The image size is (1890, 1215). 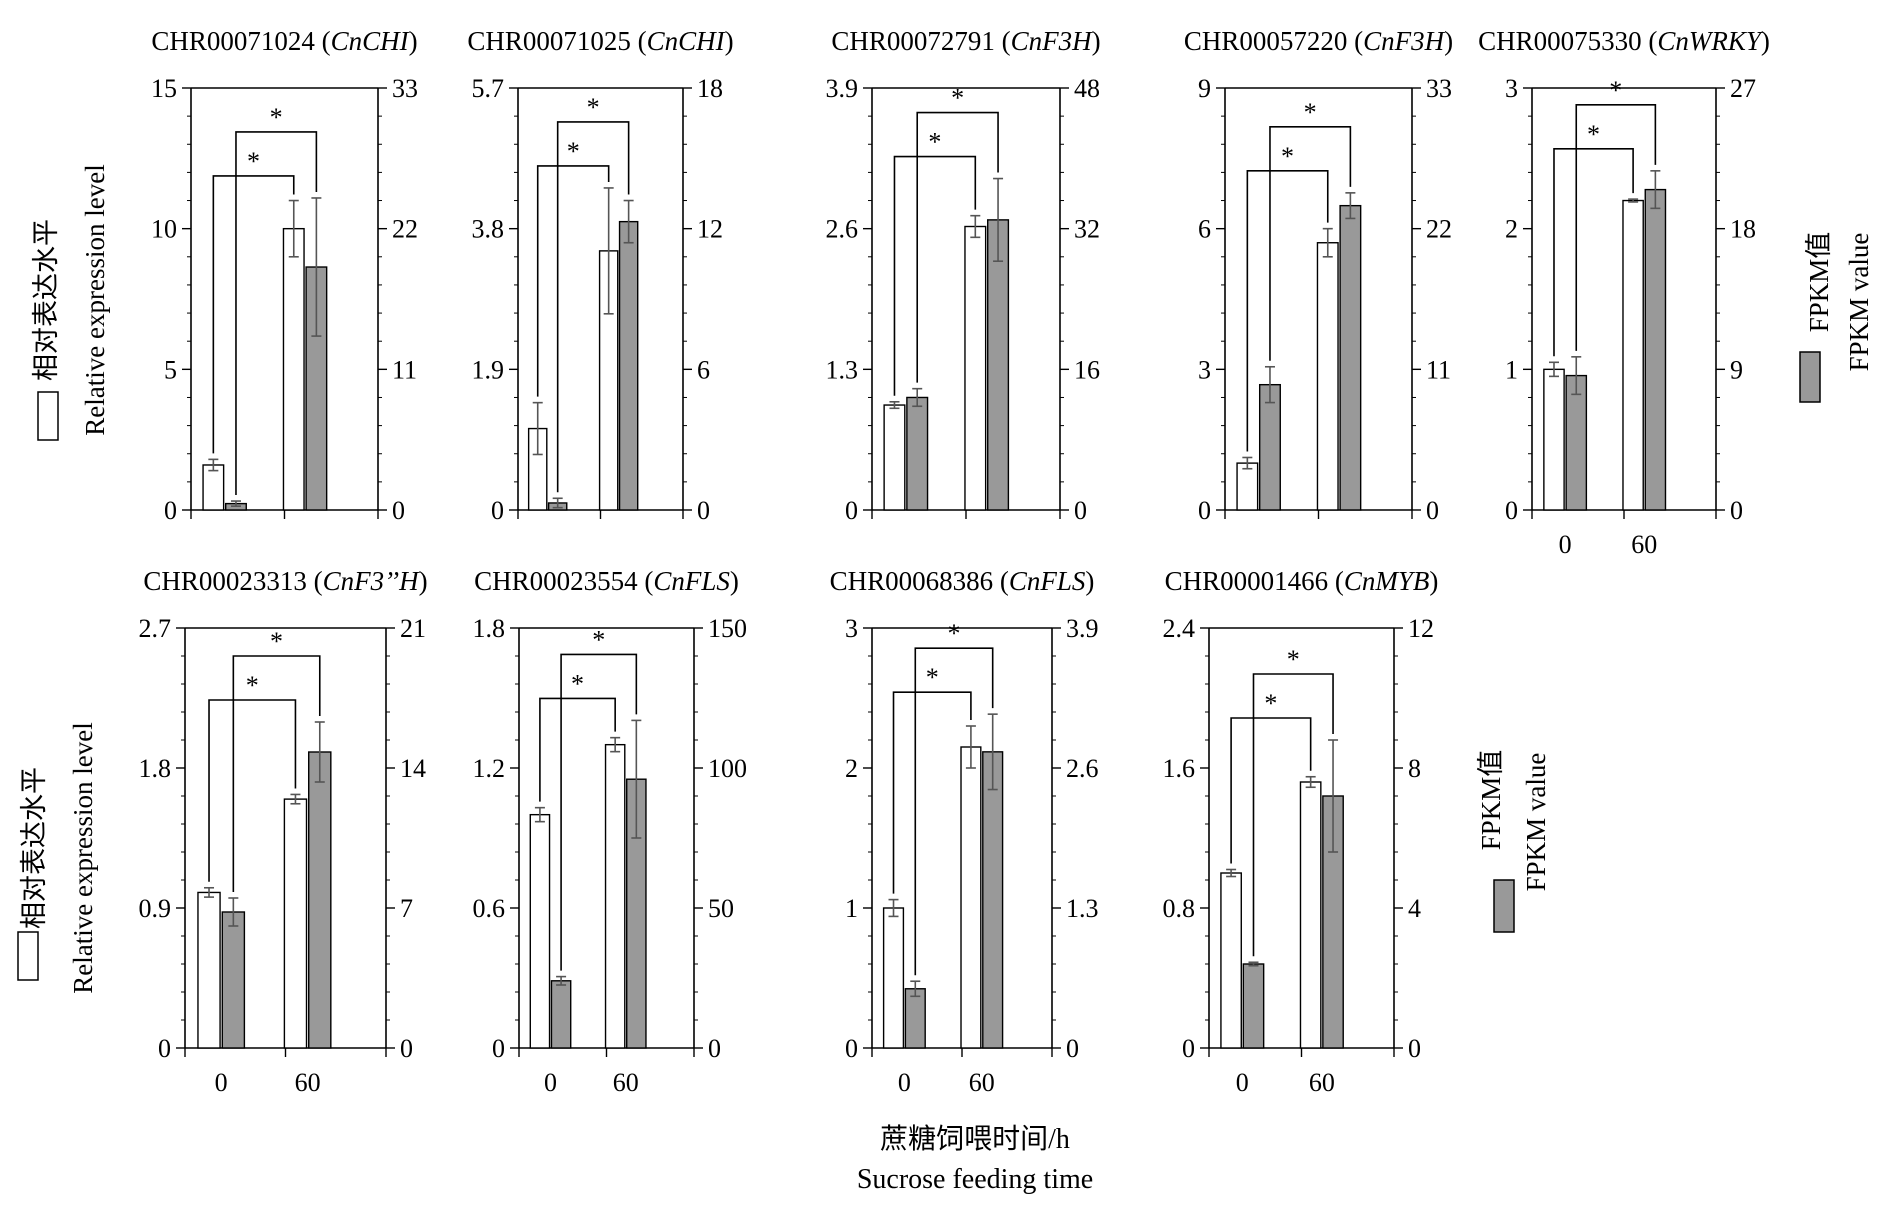 I want to click on left-tick-label: 2.7, so click(x=155, y=628).